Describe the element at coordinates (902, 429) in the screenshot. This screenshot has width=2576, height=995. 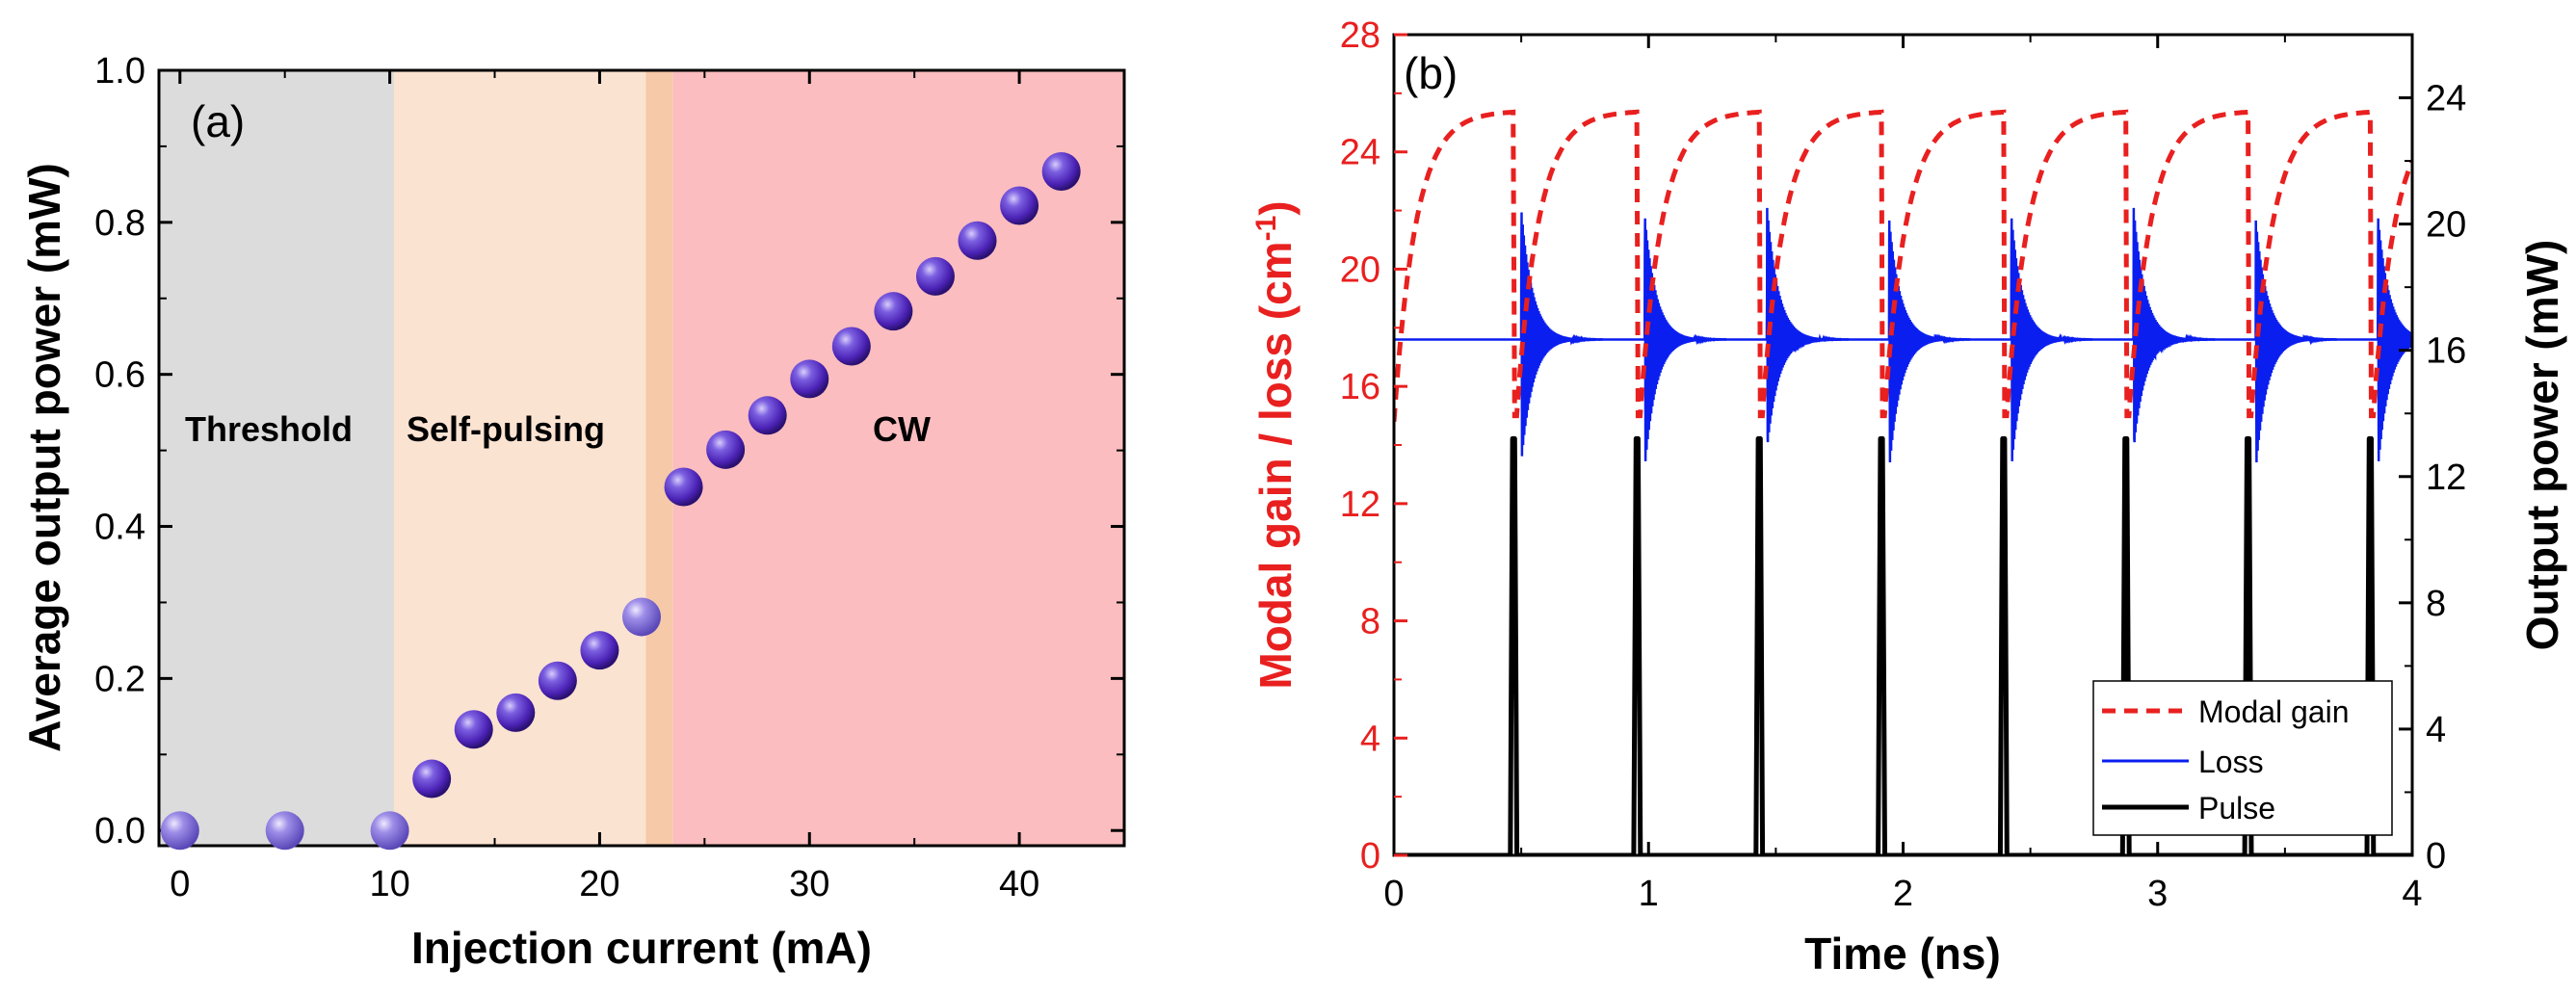
I see `region-label-cw: CW` at that location.